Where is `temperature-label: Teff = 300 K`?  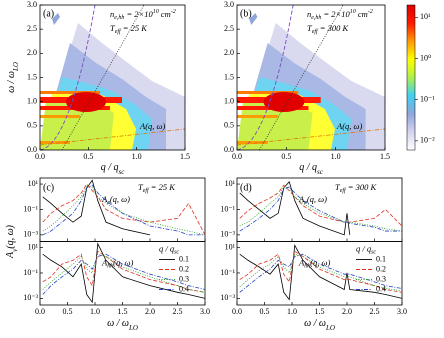 temperature-label: Teff = 300 K is located at coordinates (328, 29).